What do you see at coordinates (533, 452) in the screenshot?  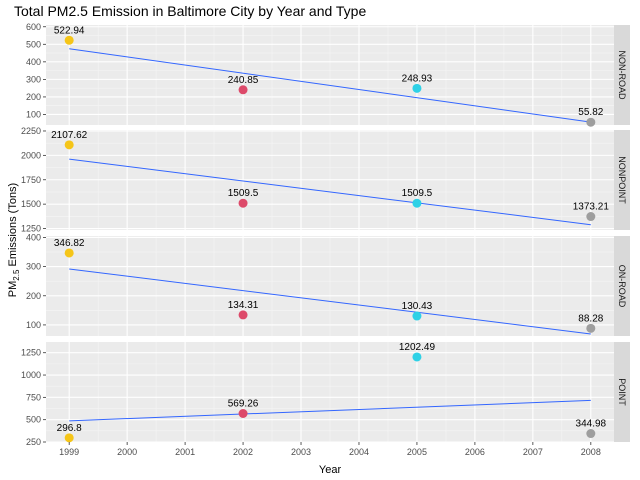 I see `x-tick-label: 2007` at bounding box center [533, 452].